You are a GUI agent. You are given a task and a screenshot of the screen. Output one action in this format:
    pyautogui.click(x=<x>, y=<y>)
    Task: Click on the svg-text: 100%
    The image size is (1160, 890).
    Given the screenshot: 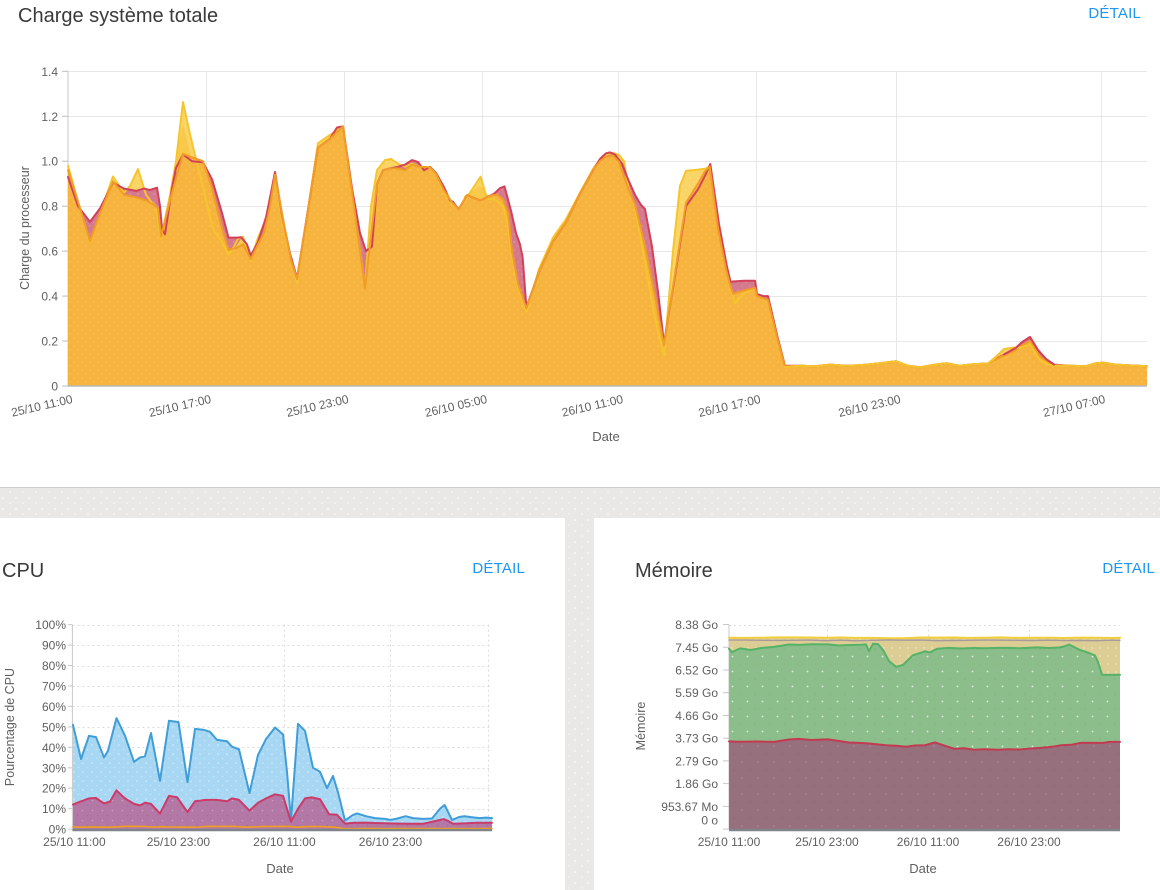 What is the action you would take?
    pyautogui.click(x=50, y=625)
    